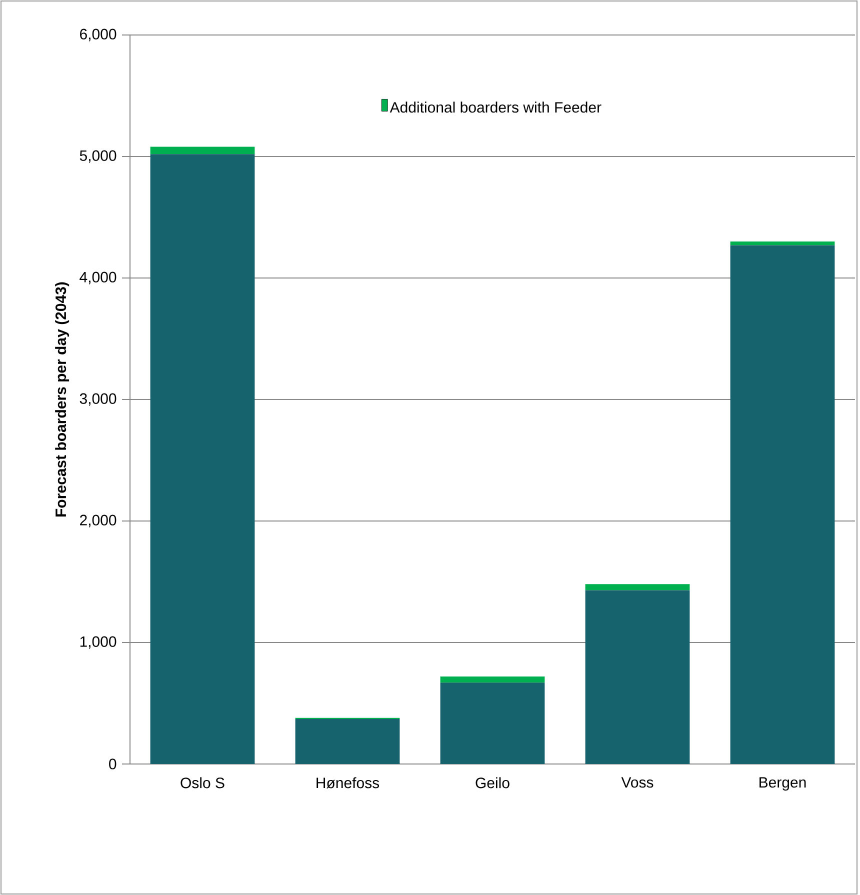  Describe the element at coordinates (348, 782) in the screenshot. I see `x-tick-label: Hønefoss` at that location.